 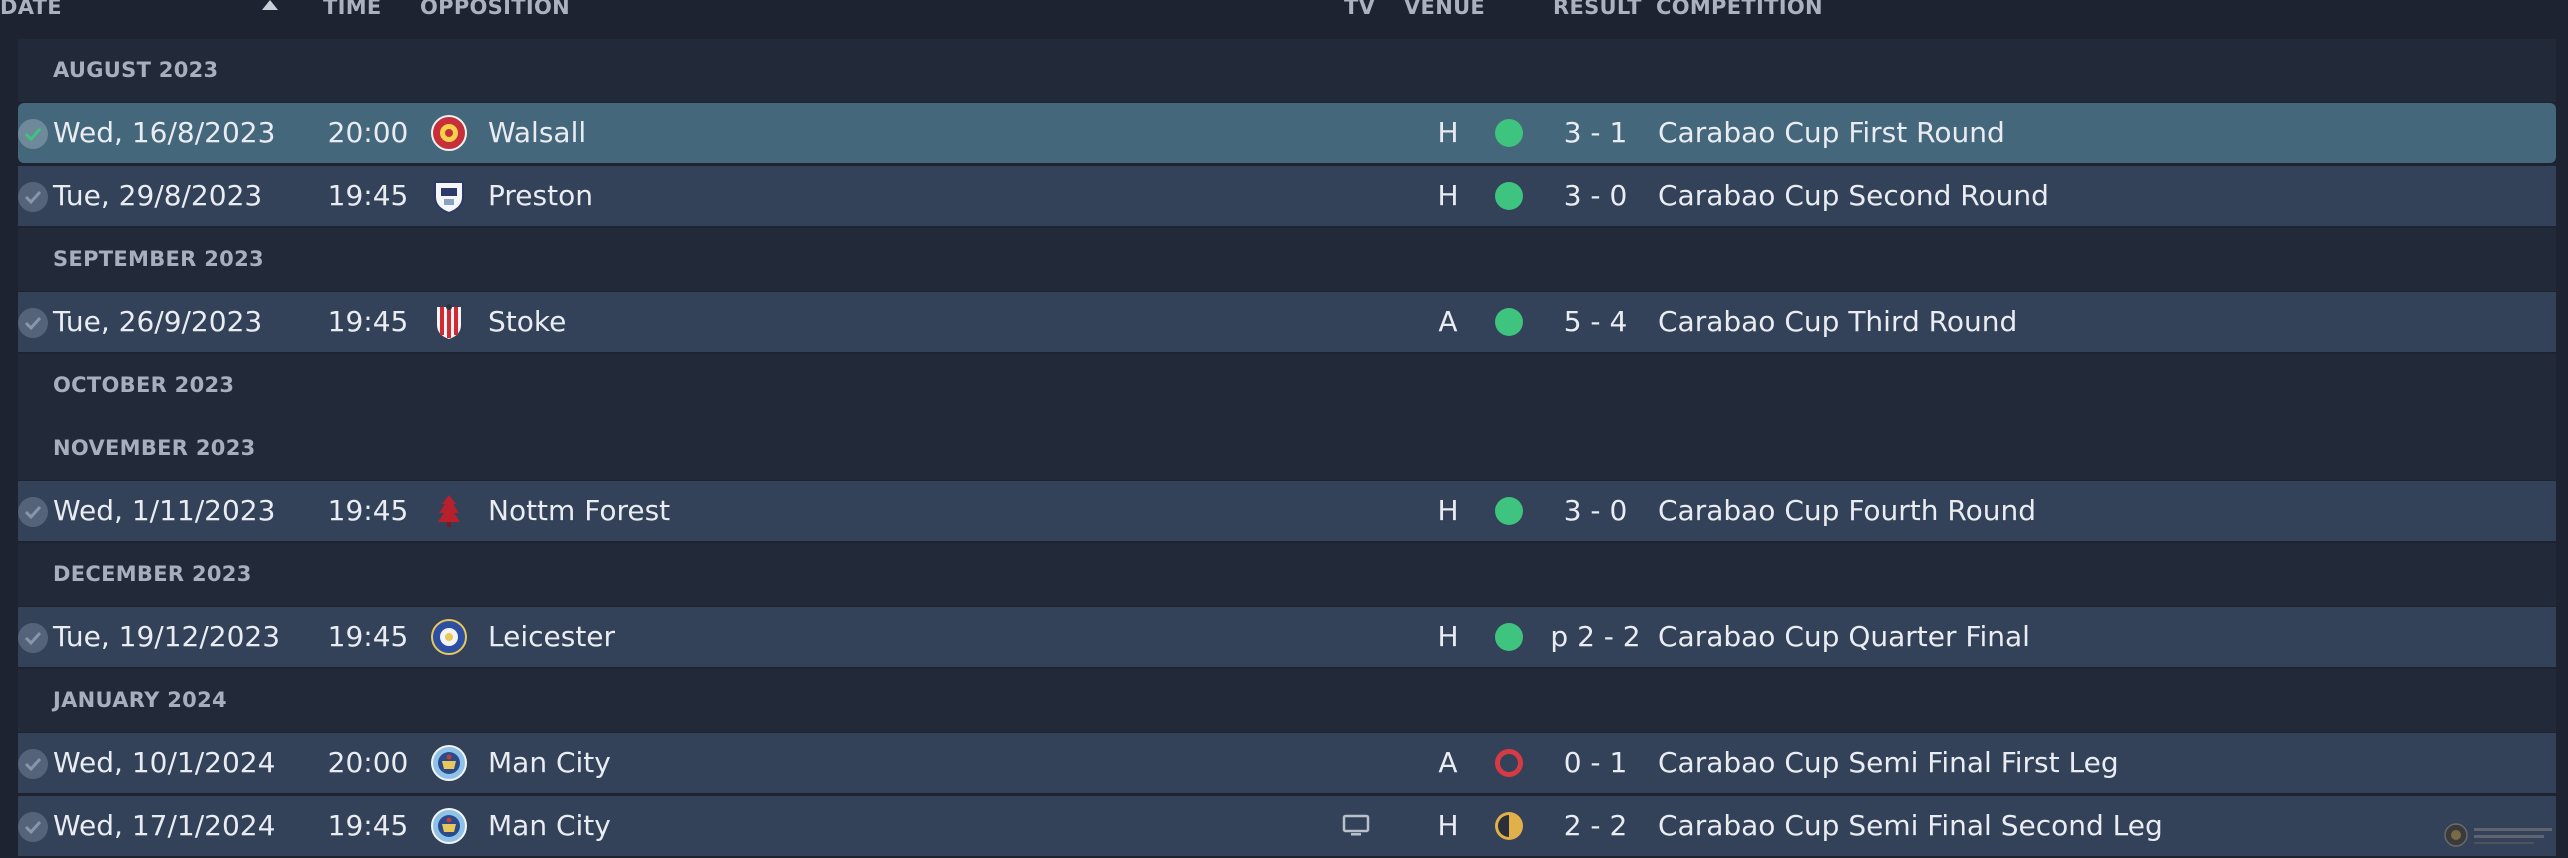 What do you see at coordinates (140, 700) in the screenshot?
I see `month-label: JANUARY 2024` at bounding box center [140, 700].